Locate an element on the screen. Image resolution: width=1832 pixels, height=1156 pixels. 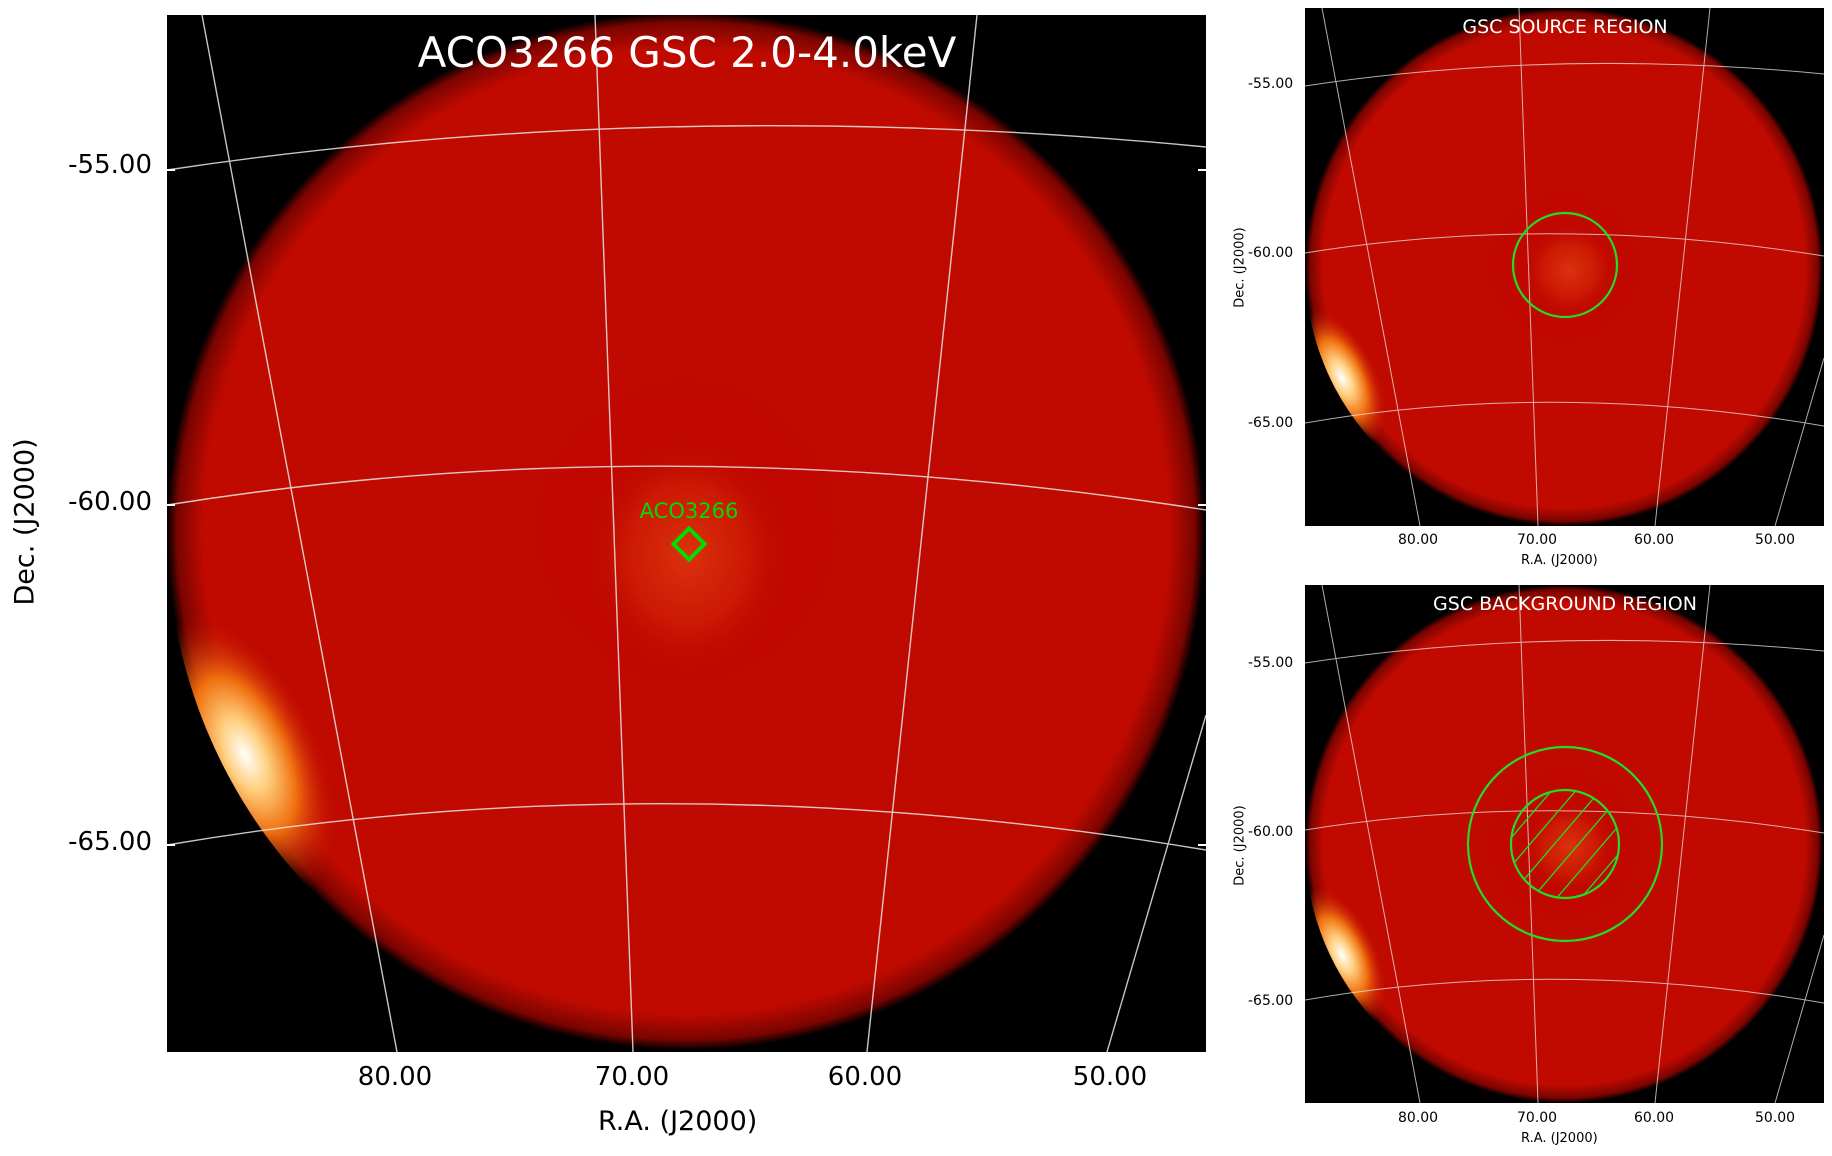
main-x-axis-label: R.A. (J2000) is located at coordinates (678, 1121).